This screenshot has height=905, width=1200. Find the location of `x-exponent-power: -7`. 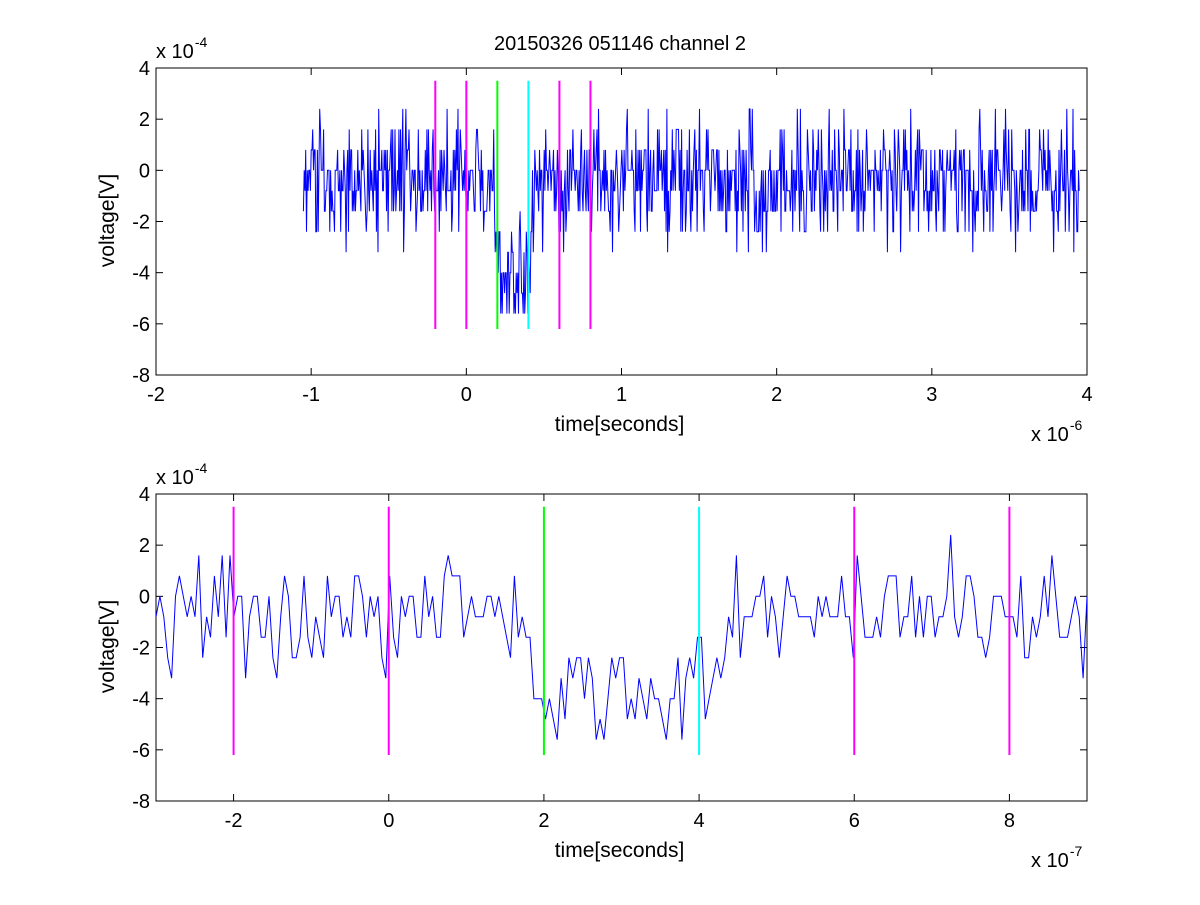

x-exponent-power: -7 is located at coordinates (1076, 851).